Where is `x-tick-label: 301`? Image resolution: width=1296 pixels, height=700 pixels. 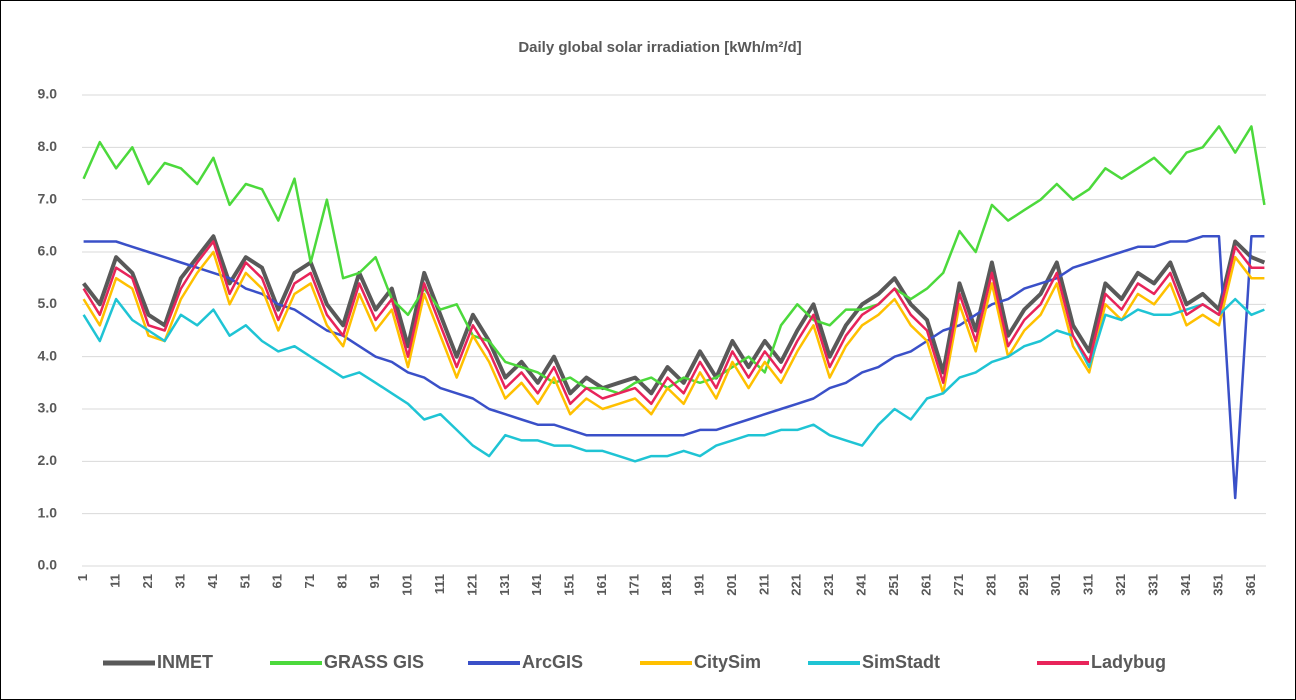
x-tick-label: 301 is located at coordinates (1055, 585).